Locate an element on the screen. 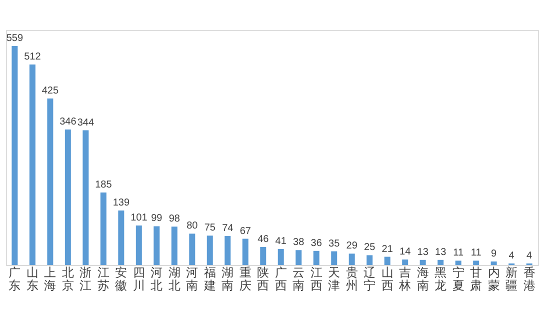  x-tick-label: 湖北 is located at coordinates (174, 279).